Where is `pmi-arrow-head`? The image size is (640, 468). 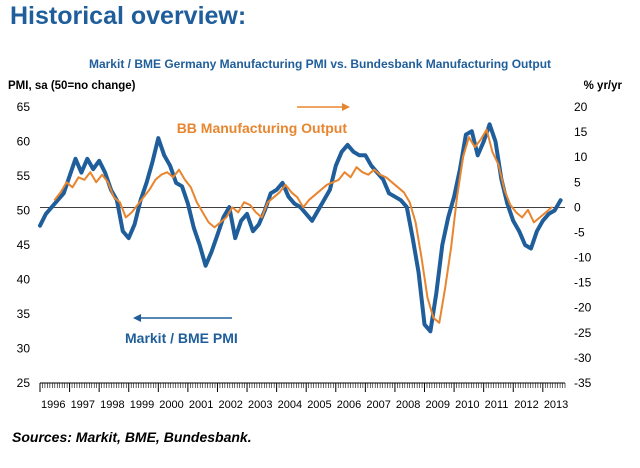 pmi-arrow-head is located at coordinates (137, 318).